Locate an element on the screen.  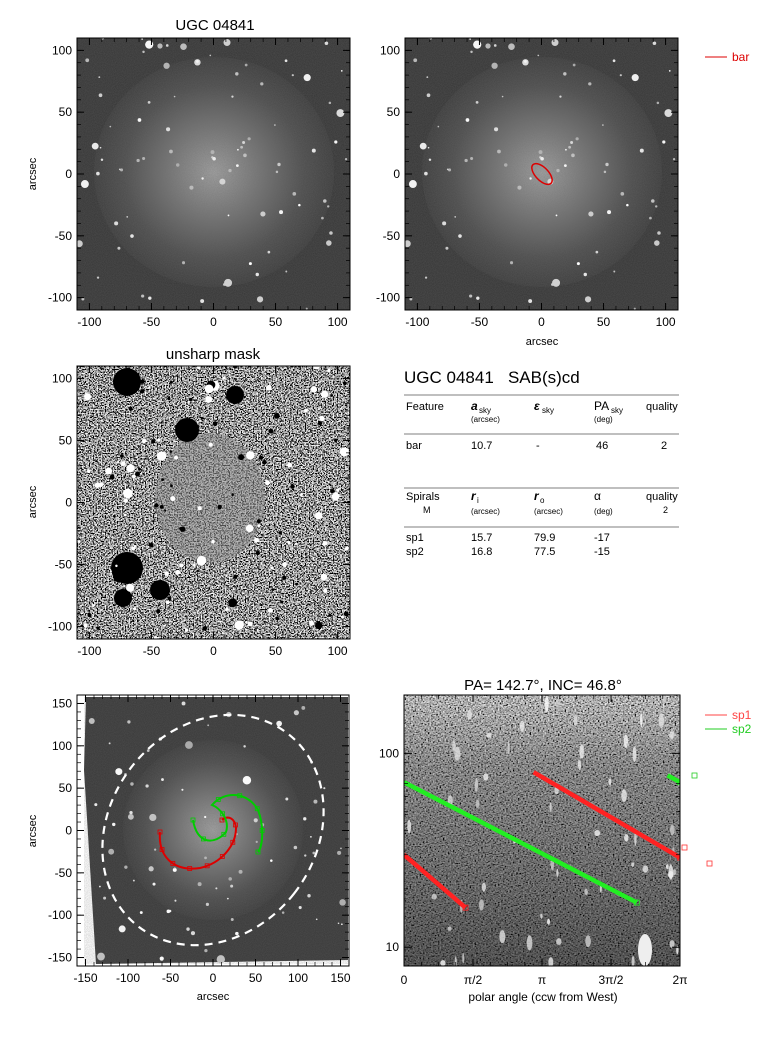
header-alpha: α is located at coordinates (597, 496).